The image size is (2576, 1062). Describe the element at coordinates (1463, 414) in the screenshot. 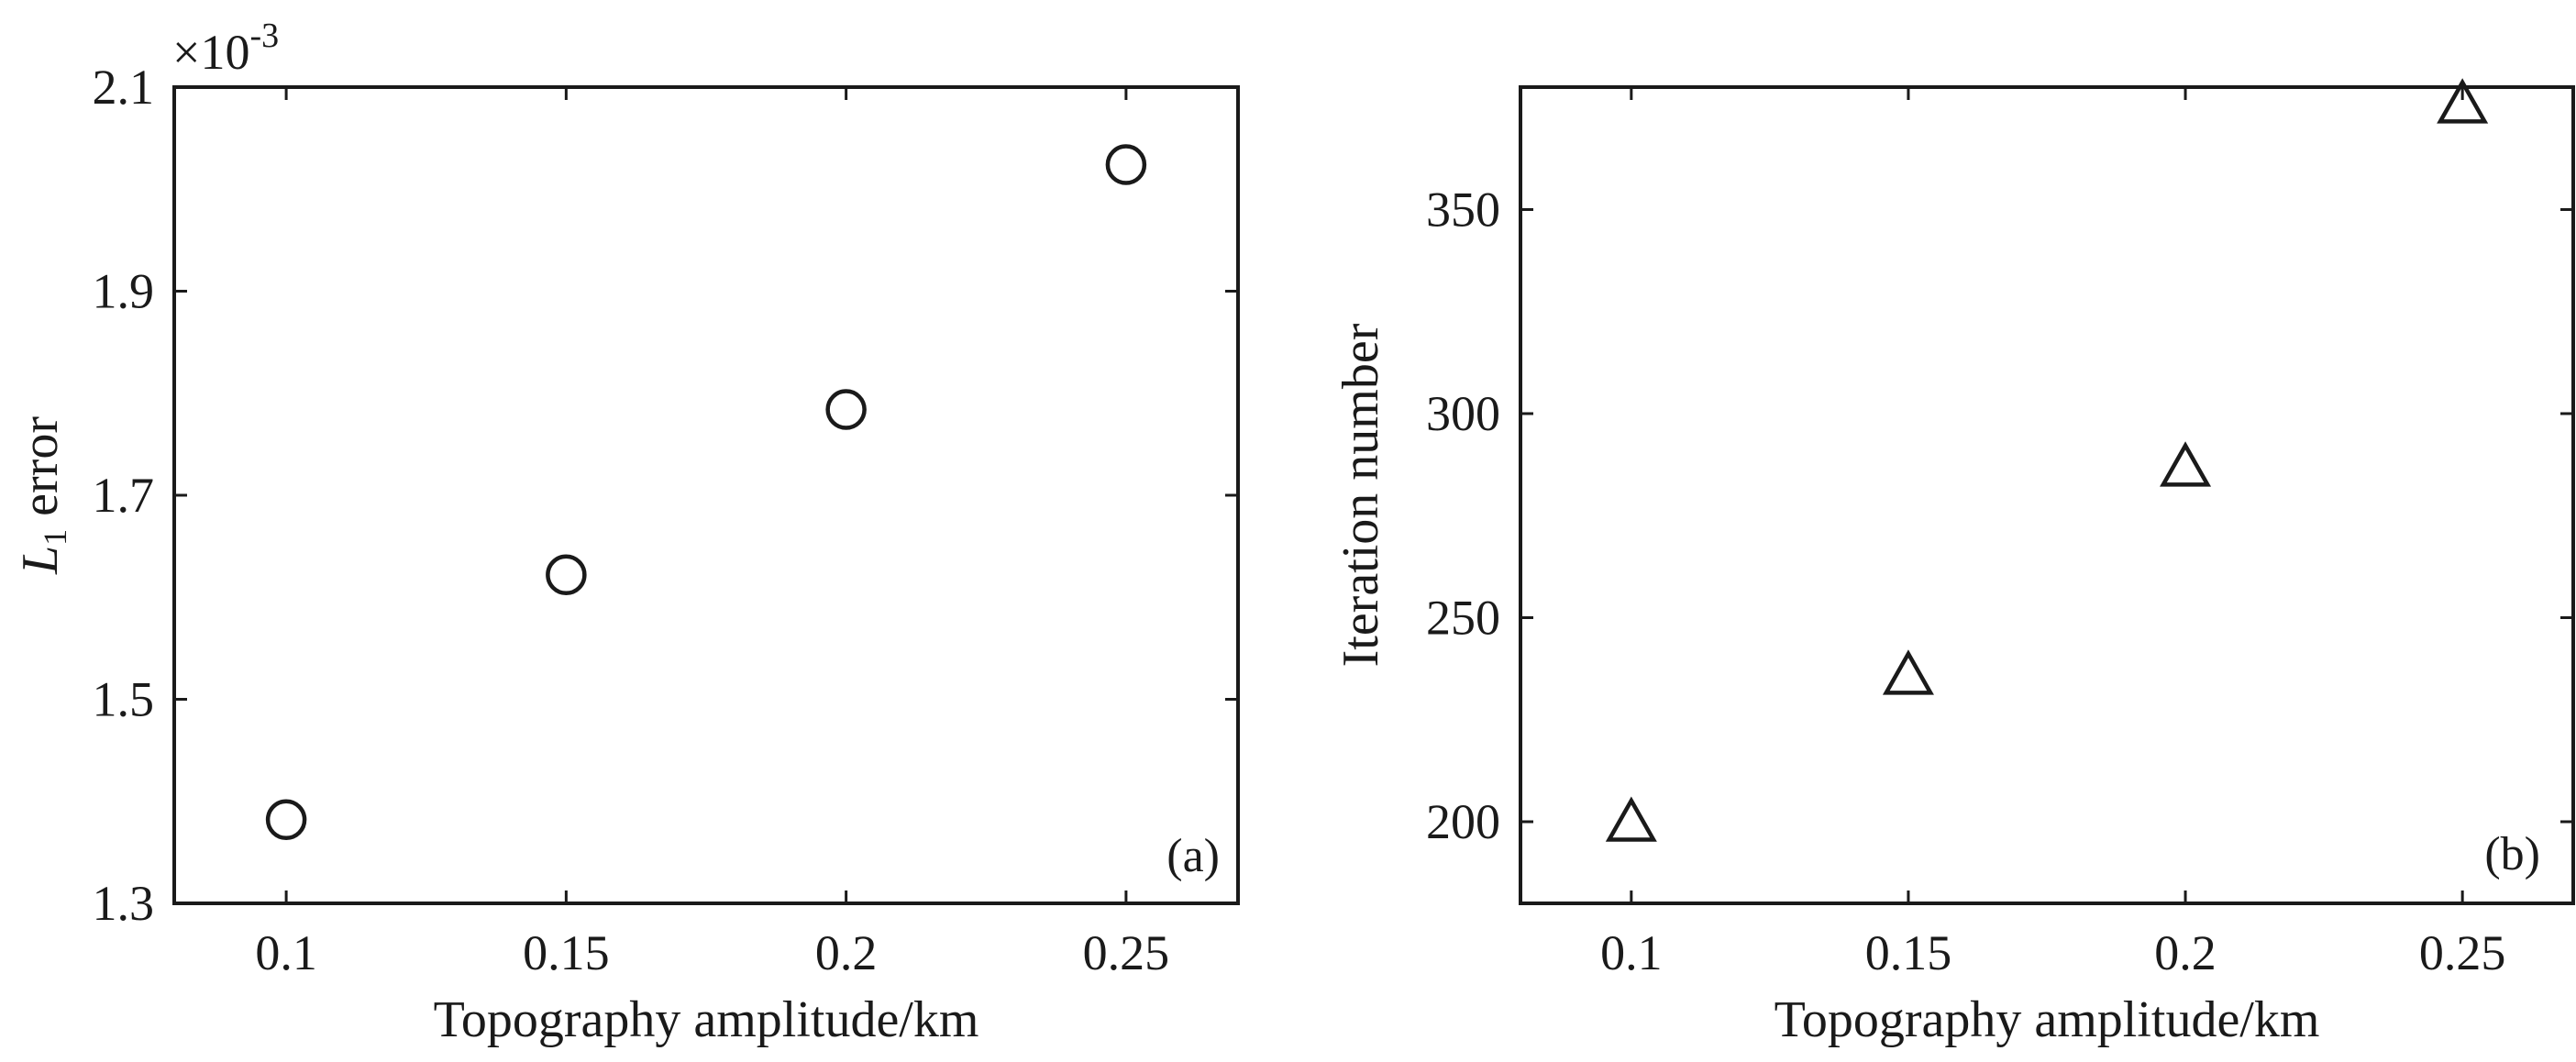

I see `panel-b-ytick-label: 300` at that location.